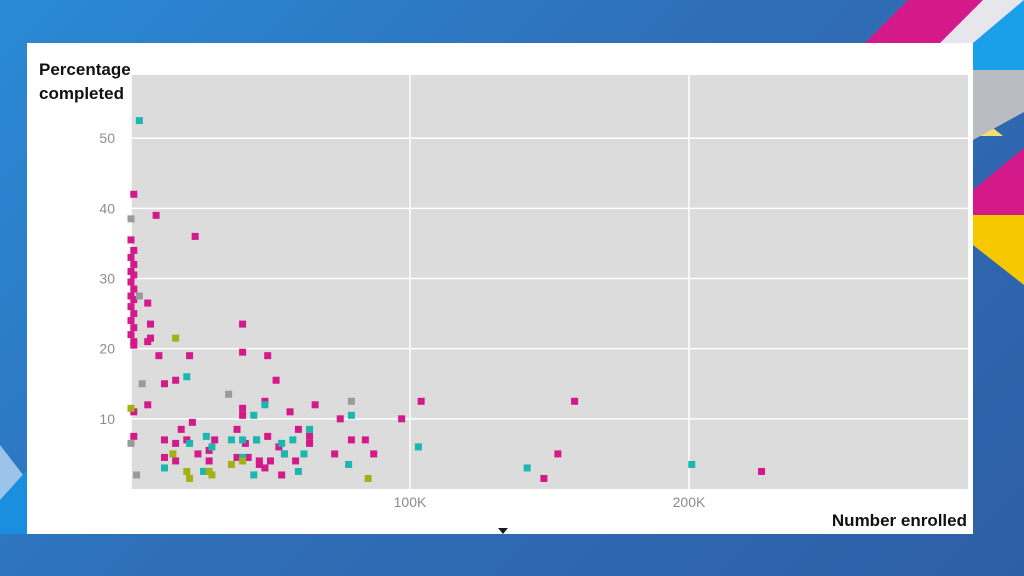  I want to click on y-tick-label: 10, so click(107, 419).